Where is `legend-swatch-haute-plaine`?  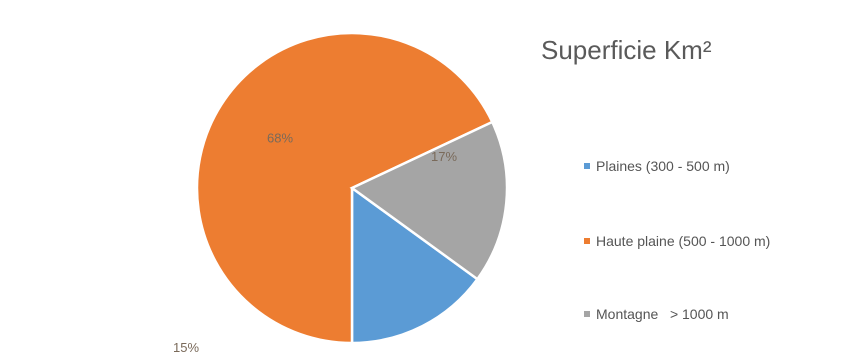 legend-swatch-haute-plaine is located at coordinates (587, 241).